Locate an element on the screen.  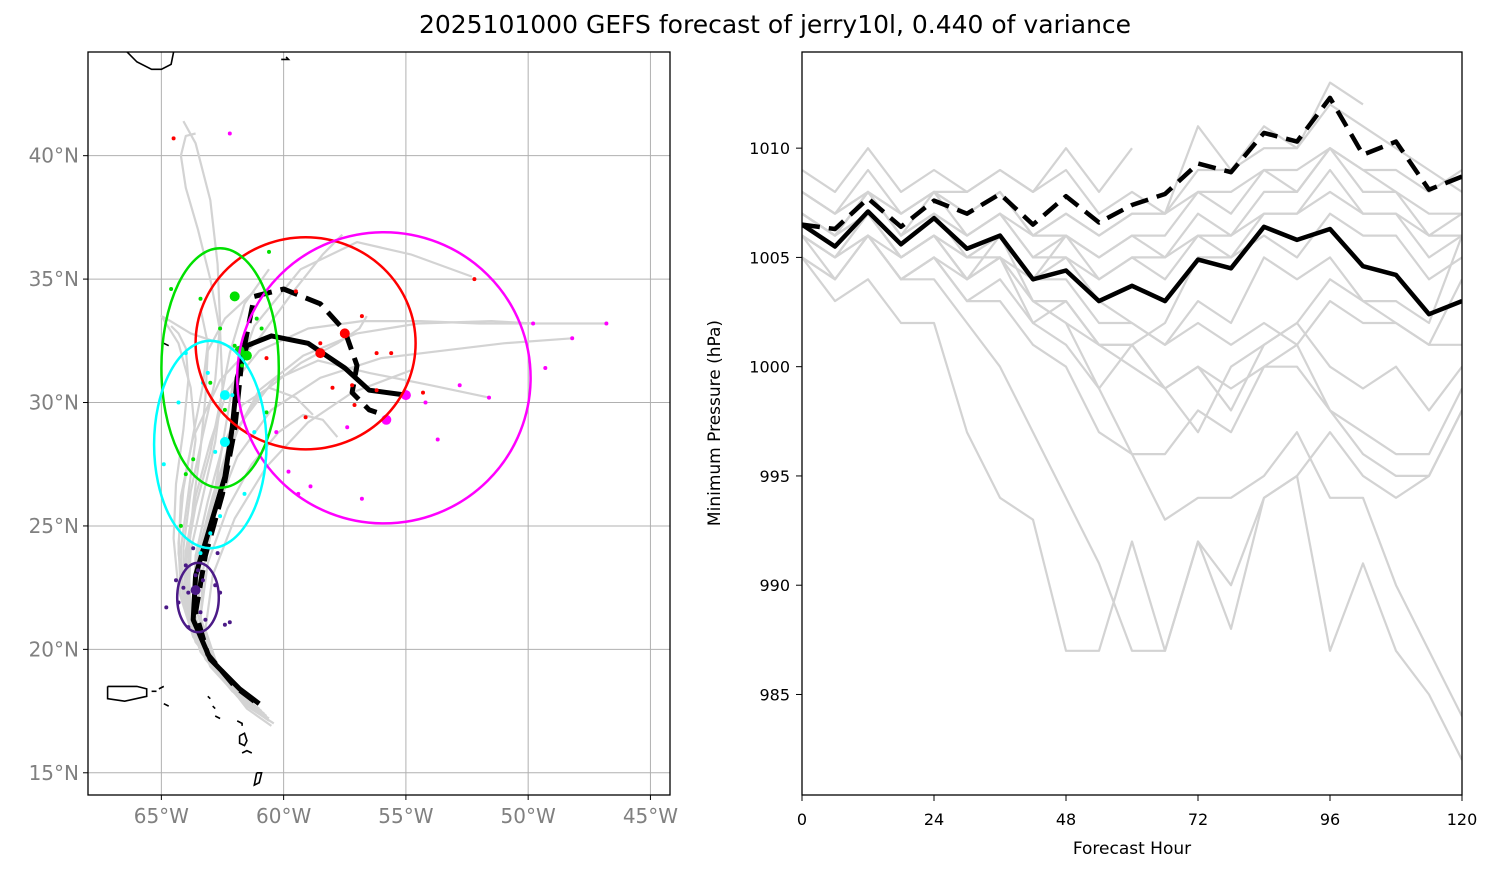
map-x-tick-label: 45°W is located at coordinates (650, 816).